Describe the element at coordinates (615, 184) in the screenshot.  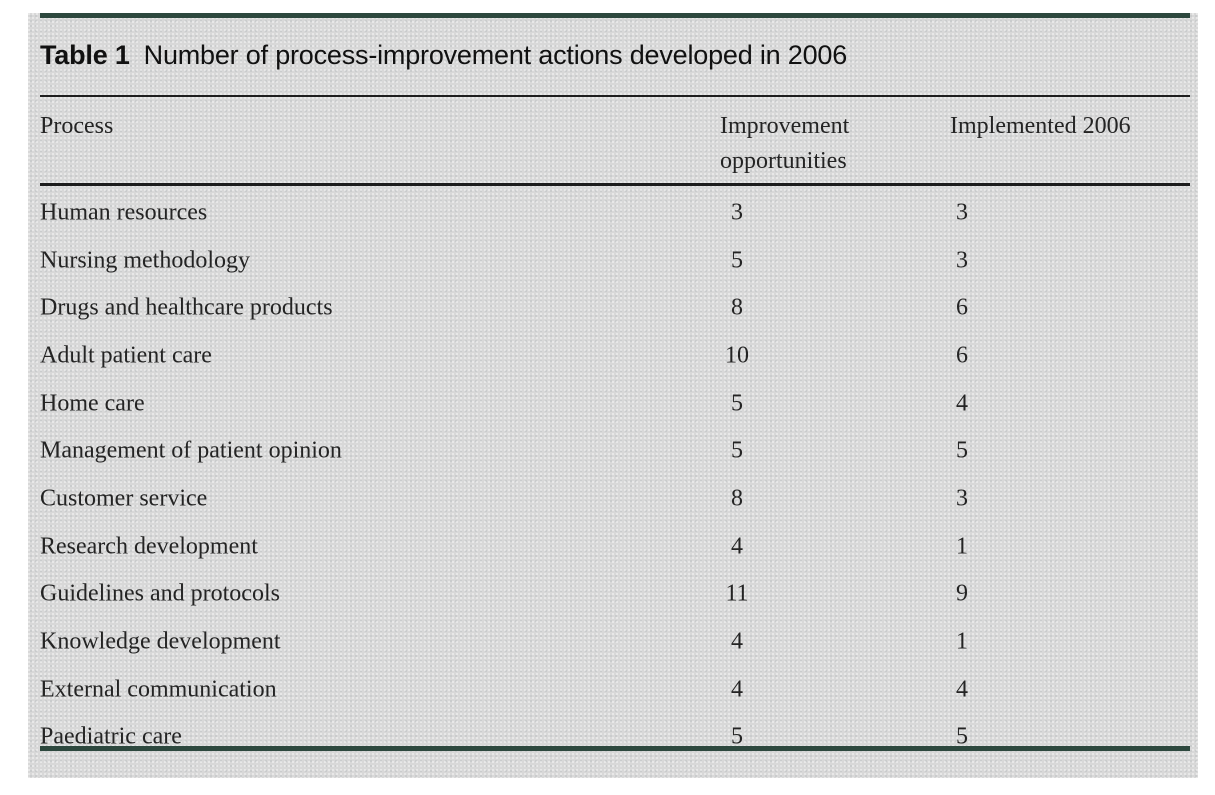
I see `header-divider-rule` at that location.